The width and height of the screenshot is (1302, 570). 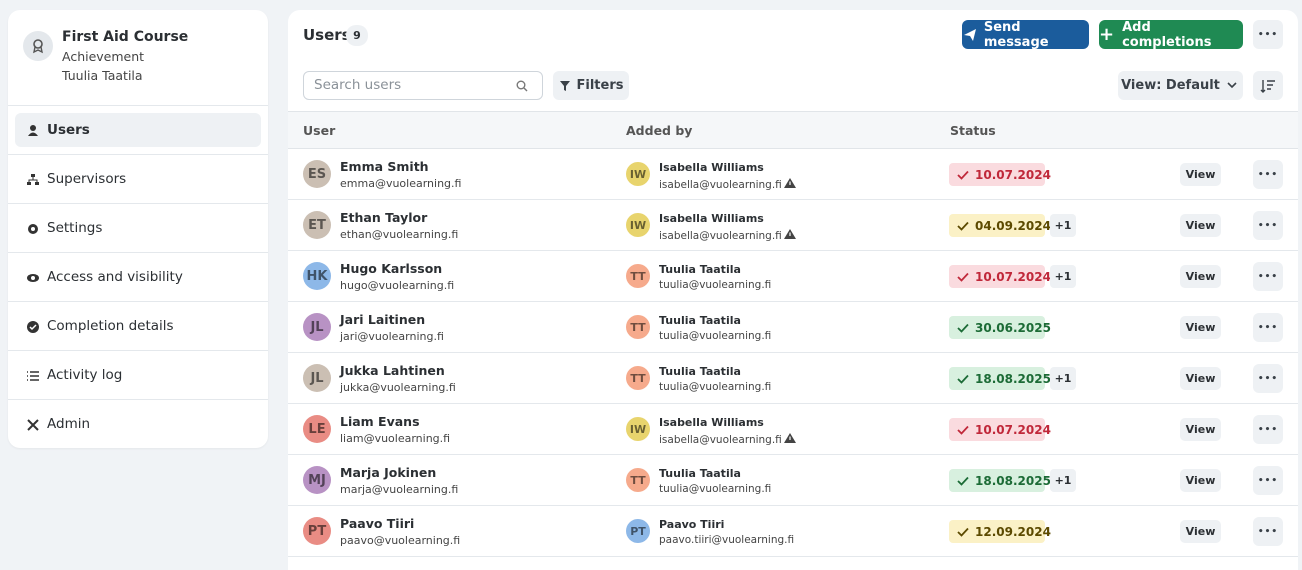 I want to click on status-pill: 12.09.2024, so click(x=1000, y=531).